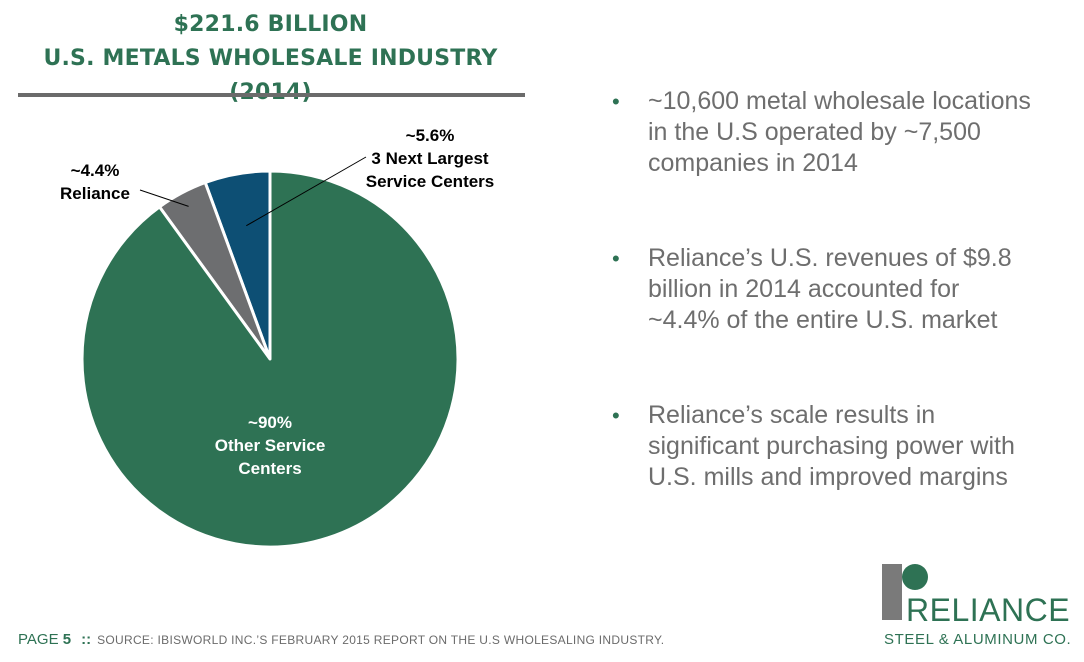 The height and width of the screenshot is (662, 1084). I want to click on logo-mark-bar, so click(892, 592).